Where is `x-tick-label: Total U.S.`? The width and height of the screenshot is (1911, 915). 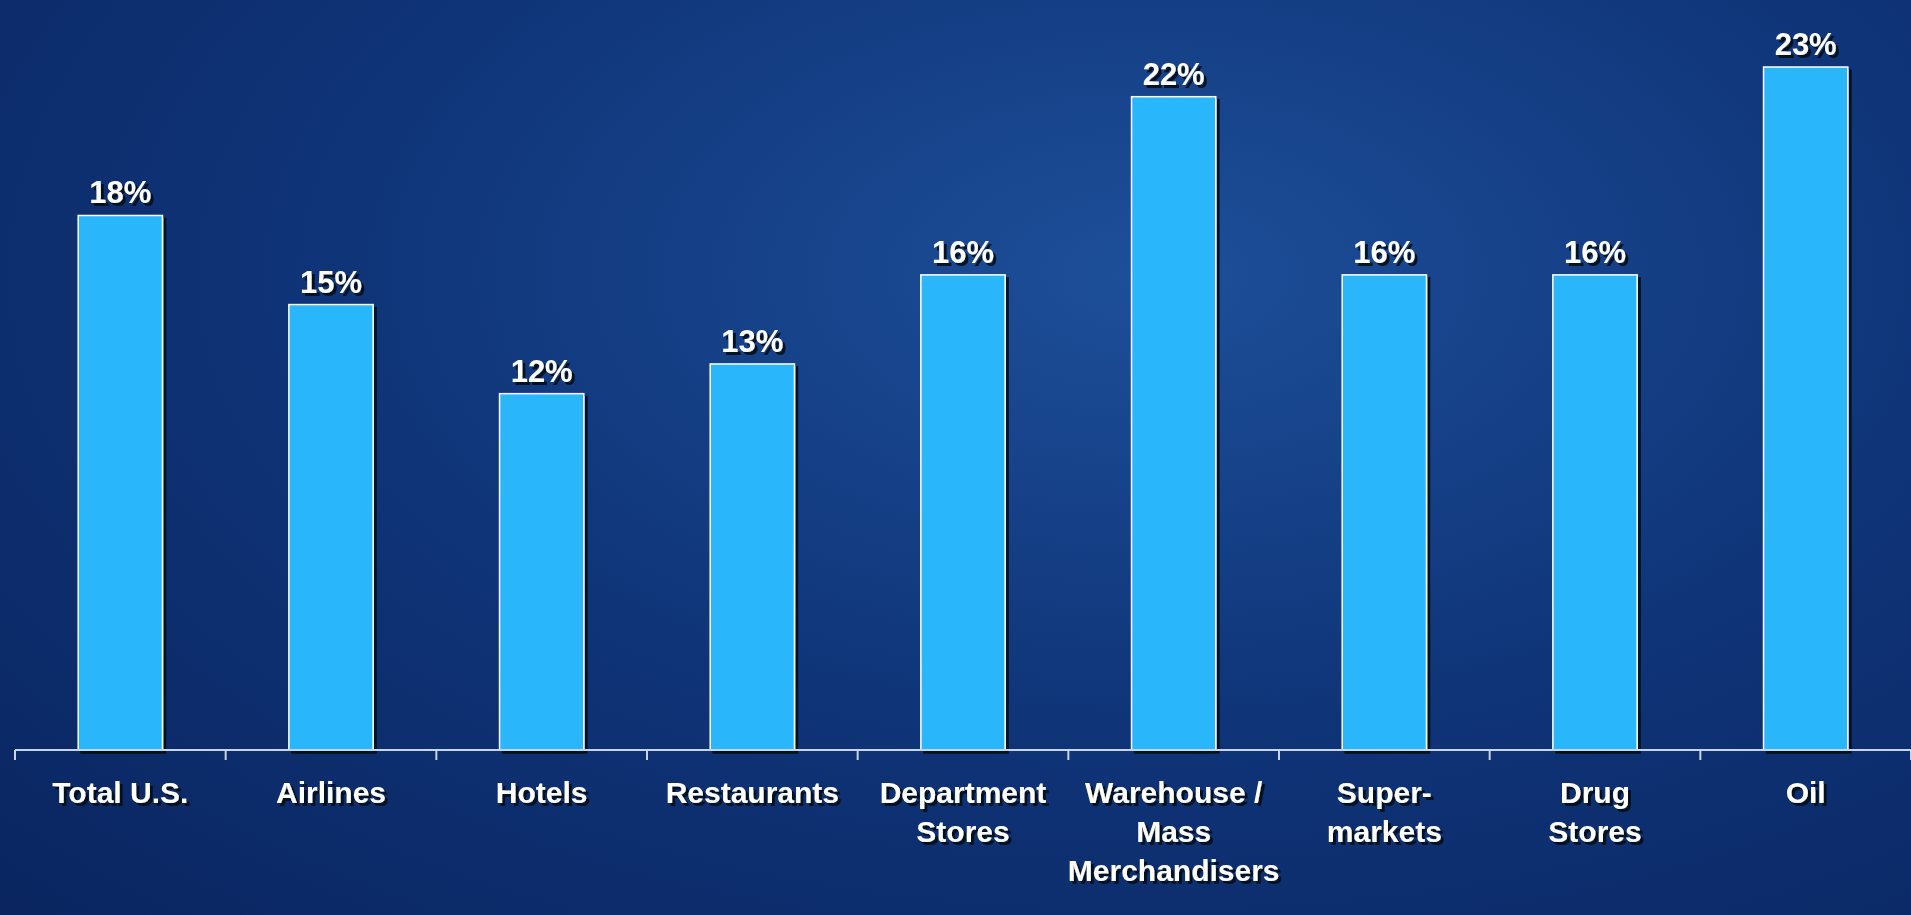
x-tick-label: Total U.S. is located at coordinates (120, 792).